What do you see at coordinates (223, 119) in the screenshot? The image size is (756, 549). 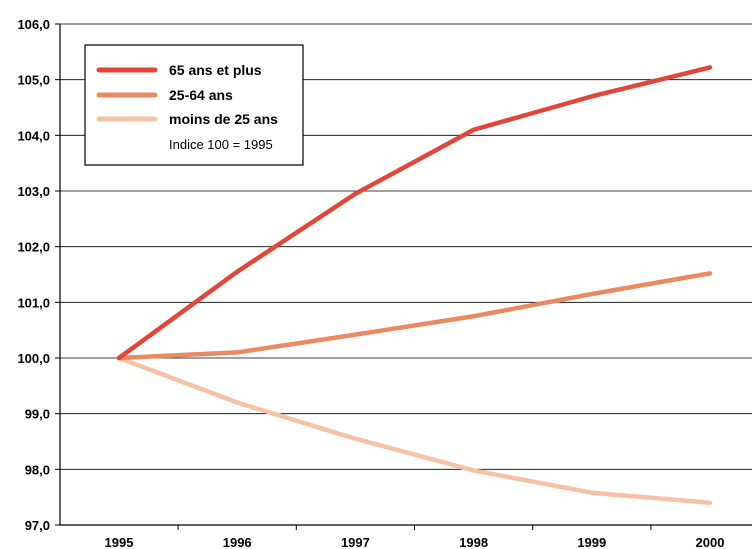 I see `legend-label-moins-de-25-ans: moins de 25 ans` at bounding box center [223, 119].